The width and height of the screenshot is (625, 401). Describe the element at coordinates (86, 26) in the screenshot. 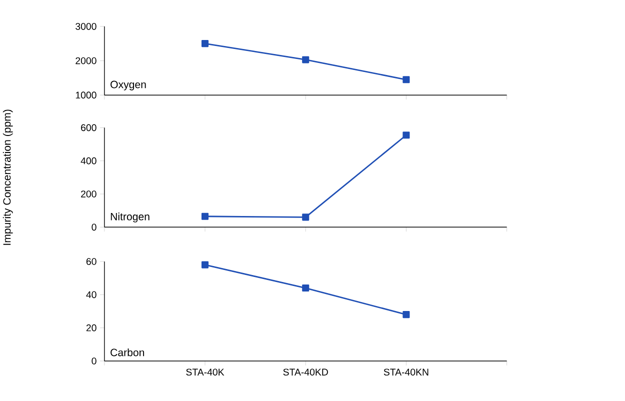

I see `y-tick-label: 3000` at that location.